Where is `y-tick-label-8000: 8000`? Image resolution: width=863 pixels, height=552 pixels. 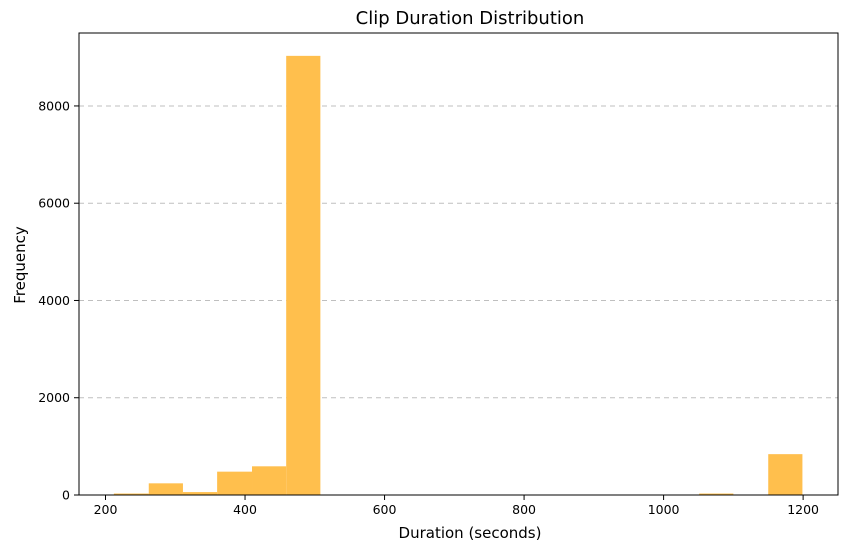 y-tick-label-8000: 8000 is located at coordinates (54, 105).